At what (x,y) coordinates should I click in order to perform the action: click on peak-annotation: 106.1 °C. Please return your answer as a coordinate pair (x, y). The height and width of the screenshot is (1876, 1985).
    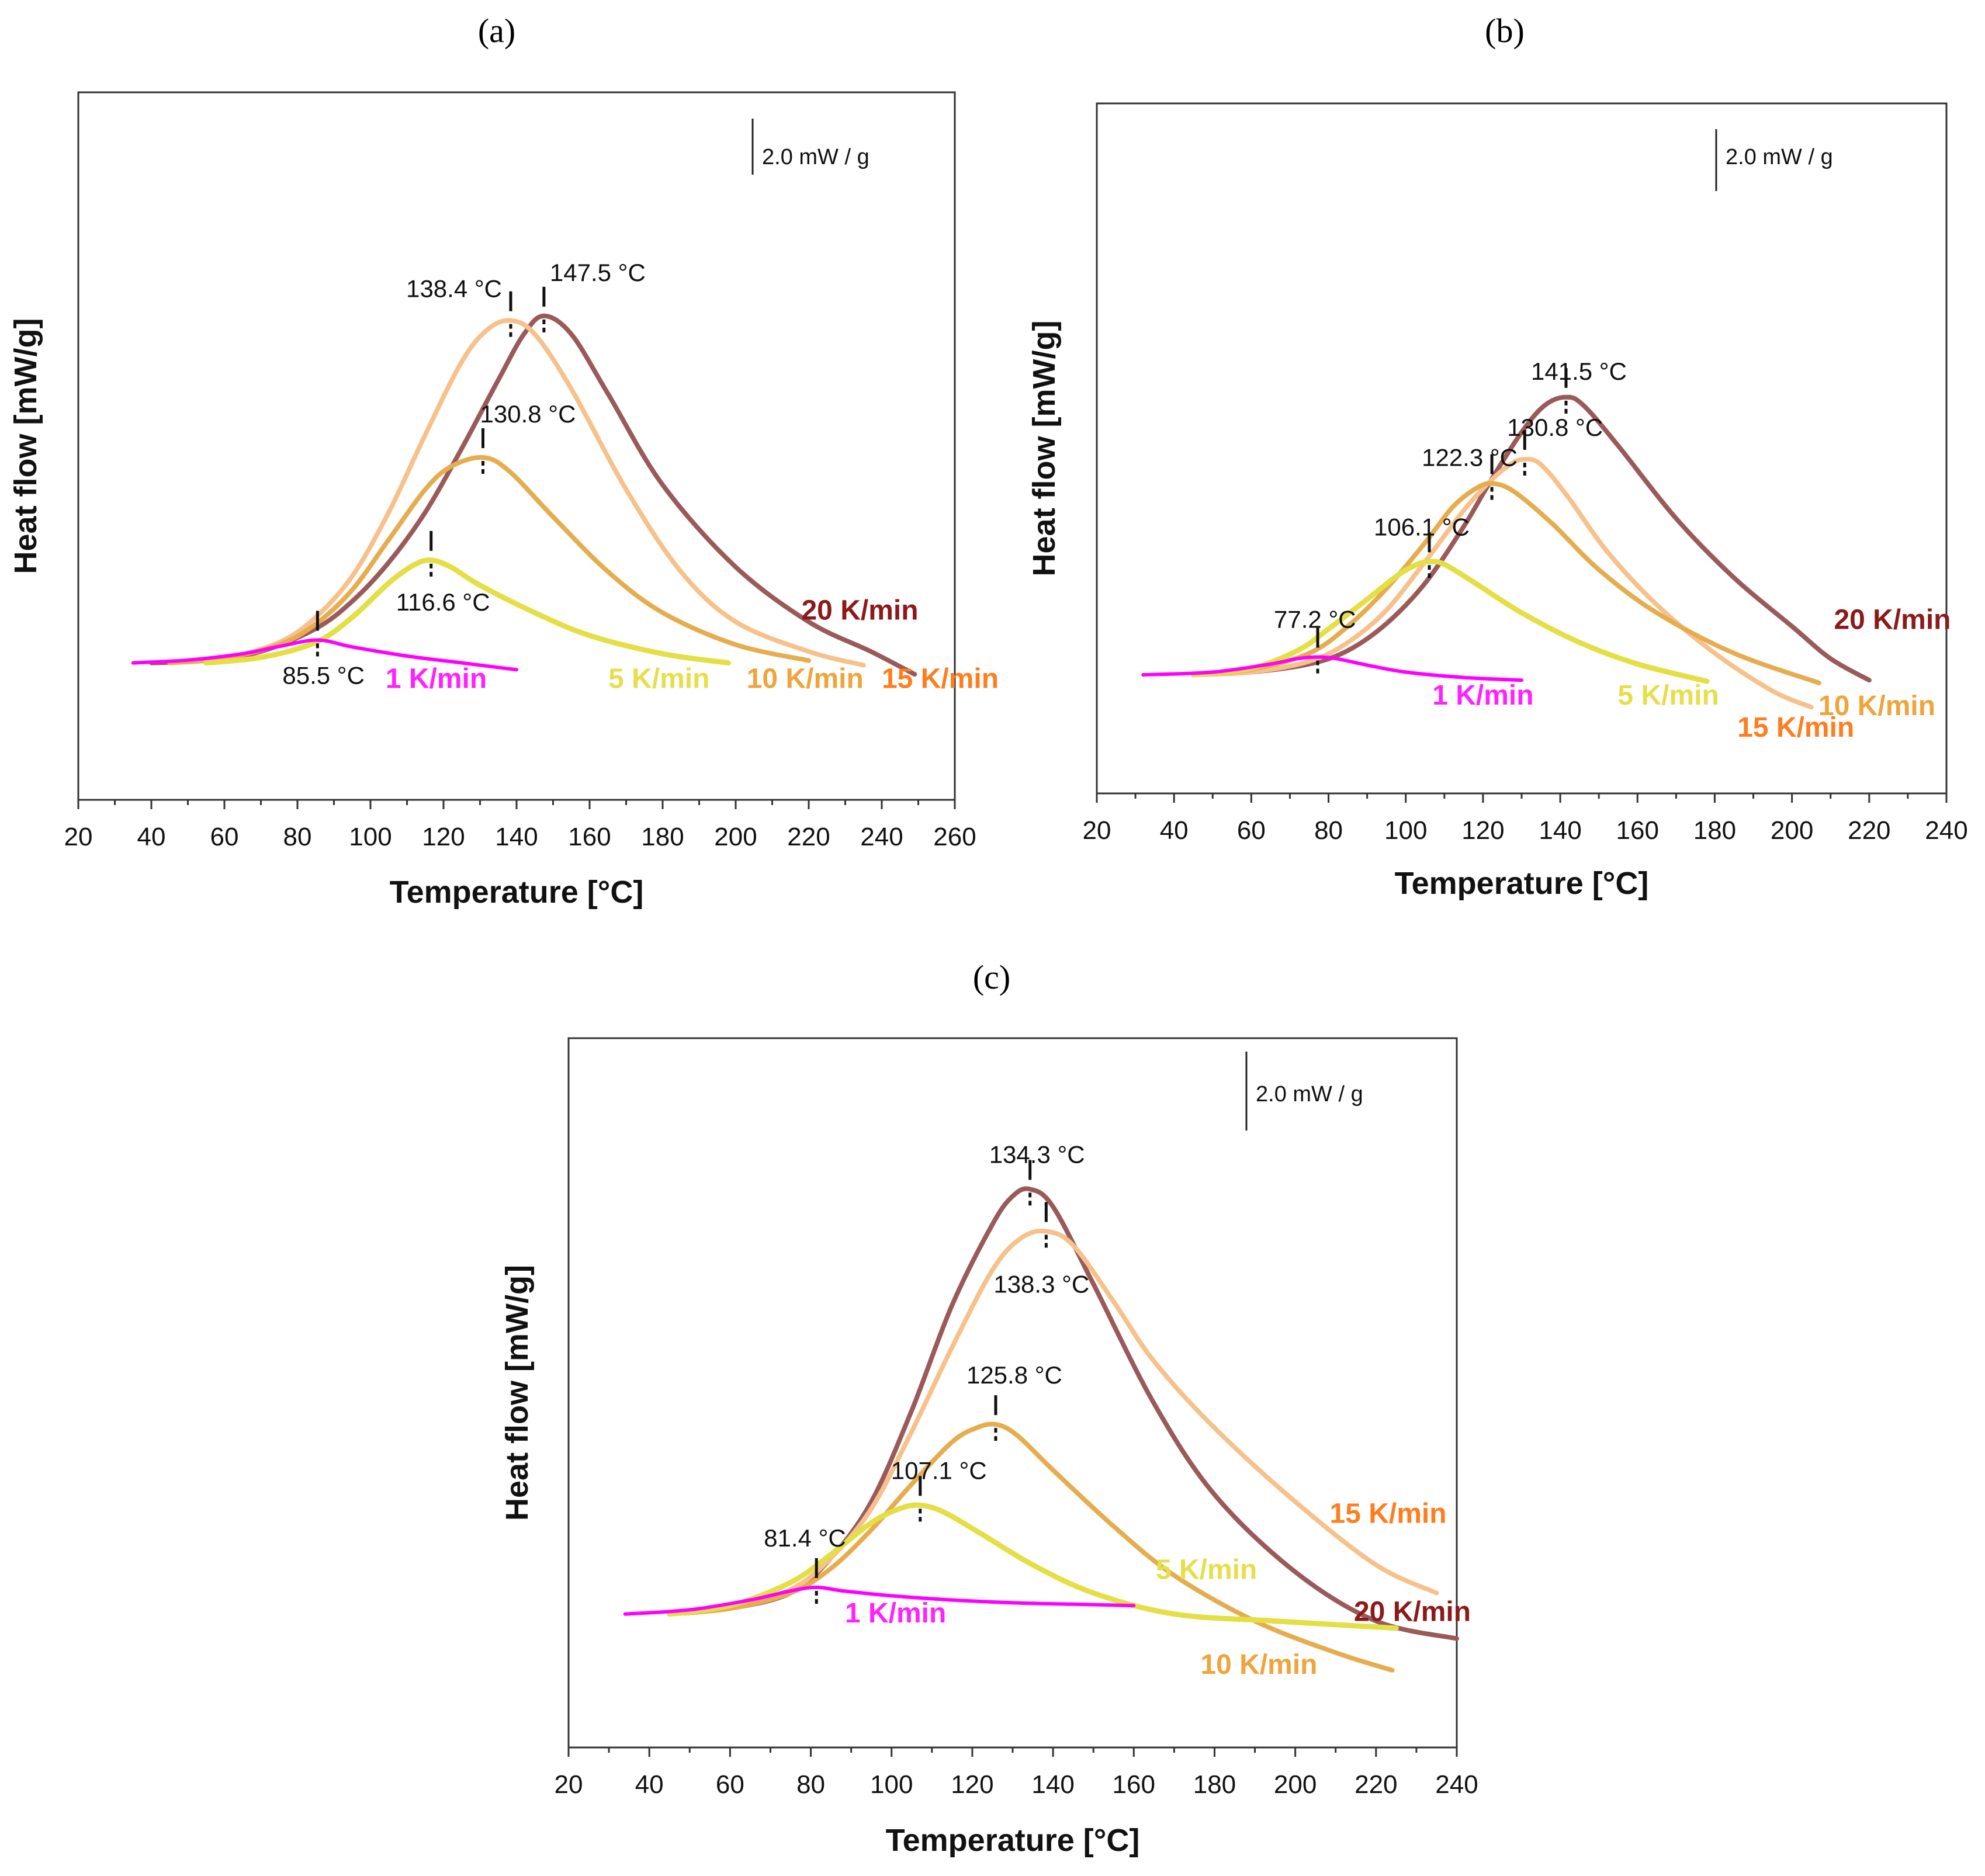
    Looking at the image, I should click on (1422, 526).